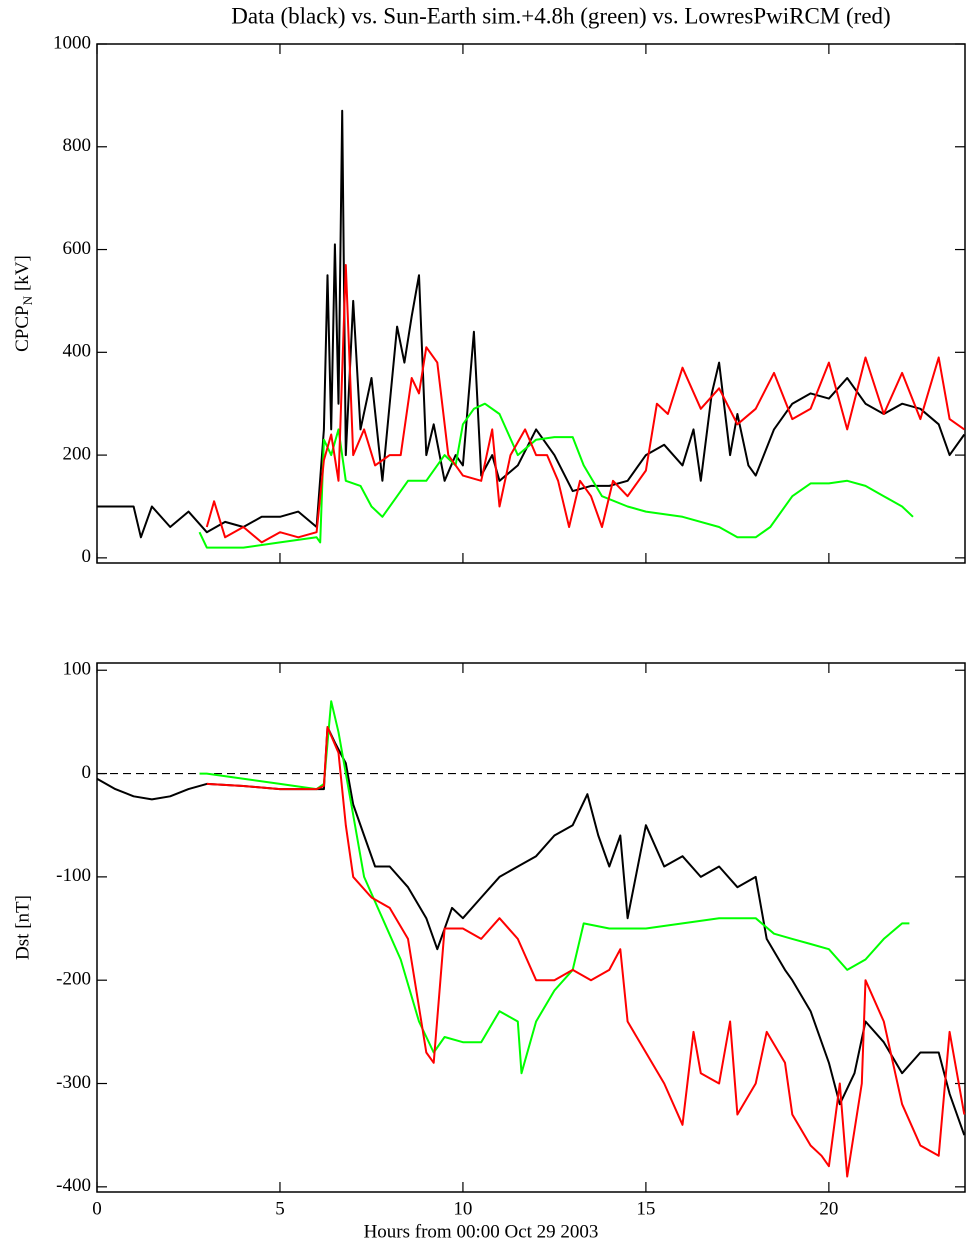  Describe the element at coordinates (97, 1208) in the screenshot. I see `x-tick-label: 0` at that location.